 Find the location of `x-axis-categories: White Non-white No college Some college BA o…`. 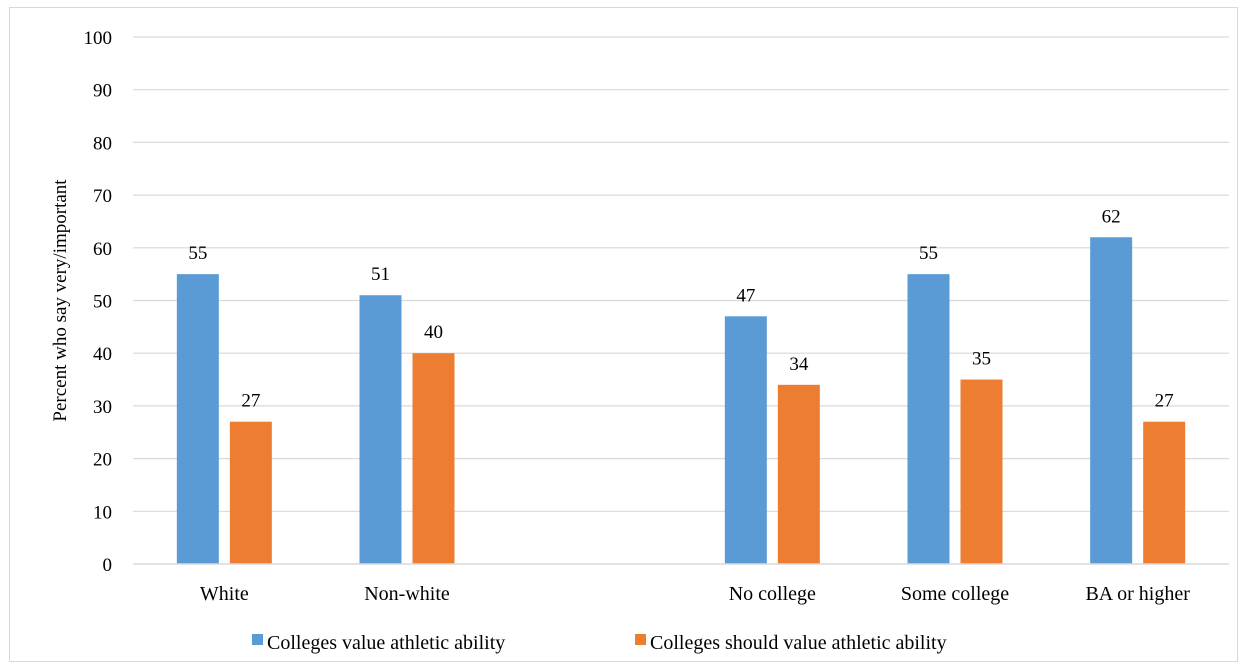

x-axis-categories: White Non-white No college Some college BA o… is located at coordinates (695, 594).